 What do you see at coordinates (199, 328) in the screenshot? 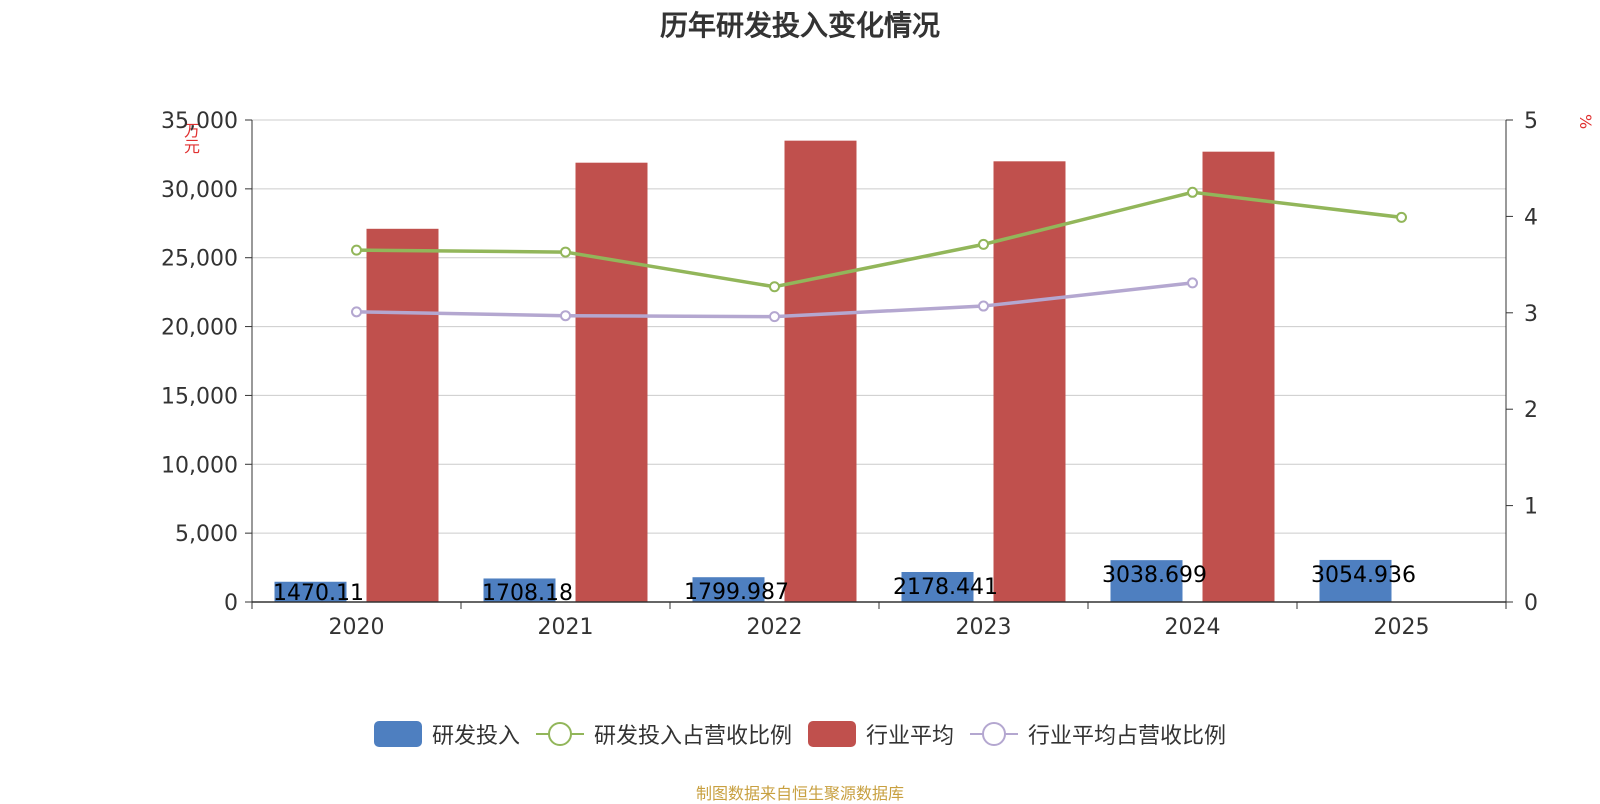
I see `left-tick-label: 20,000` at bounding box center [199, 328].